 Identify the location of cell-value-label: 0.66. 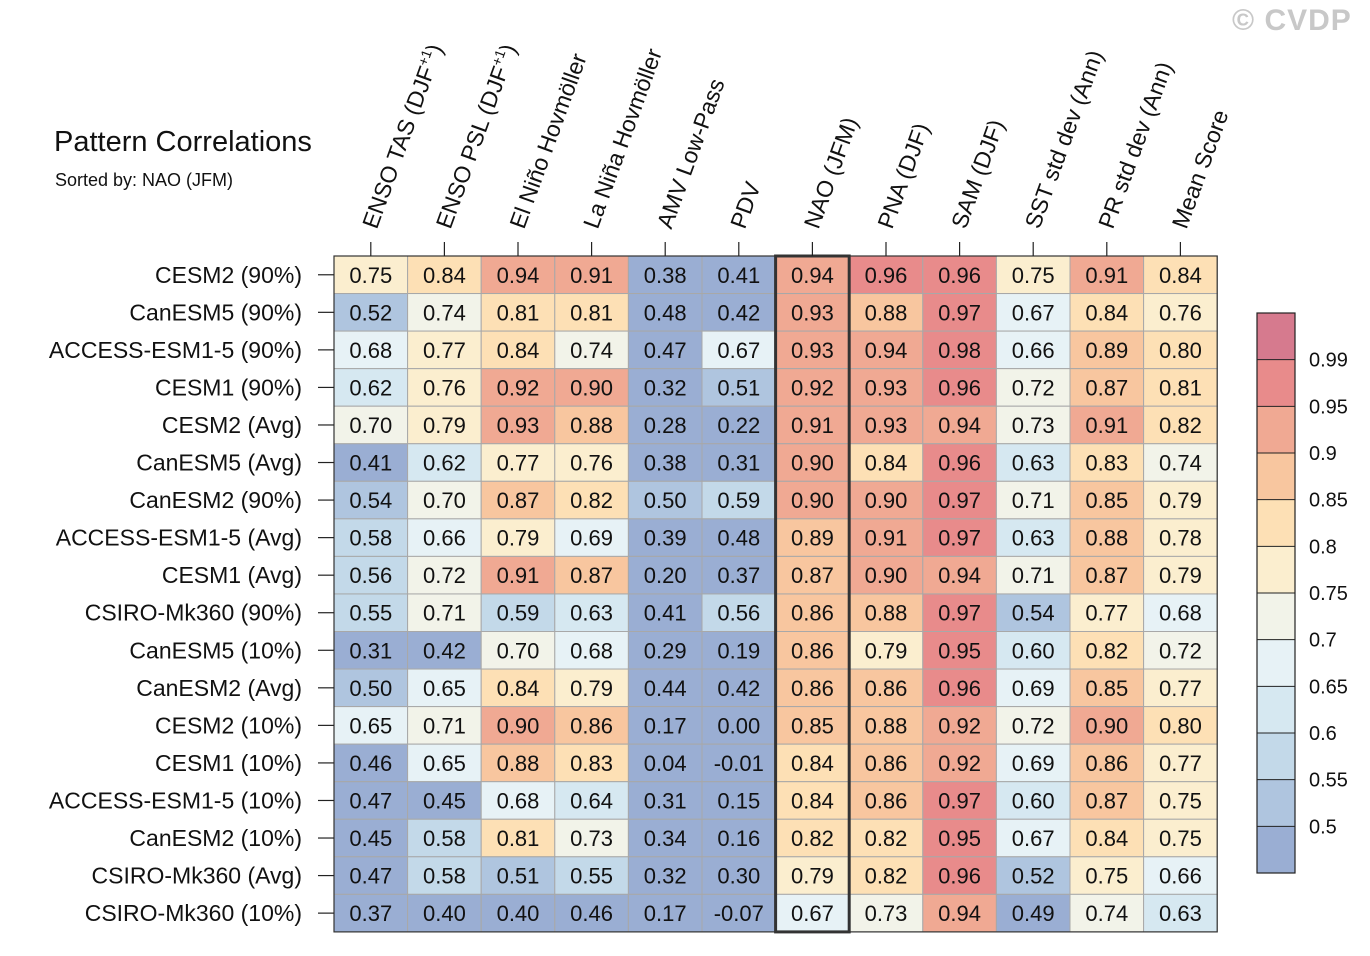
(444, 538).